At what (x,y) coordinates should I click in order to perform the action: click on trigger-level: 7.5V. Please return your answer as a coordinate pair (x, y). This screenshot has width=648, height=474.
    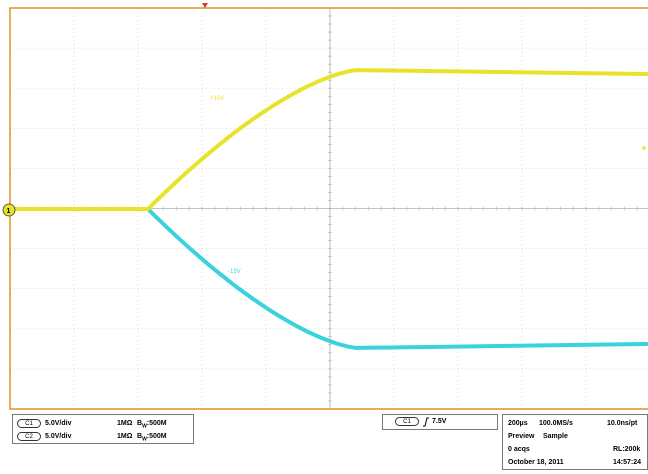
    Looking at the image, I should click on (439, 421).